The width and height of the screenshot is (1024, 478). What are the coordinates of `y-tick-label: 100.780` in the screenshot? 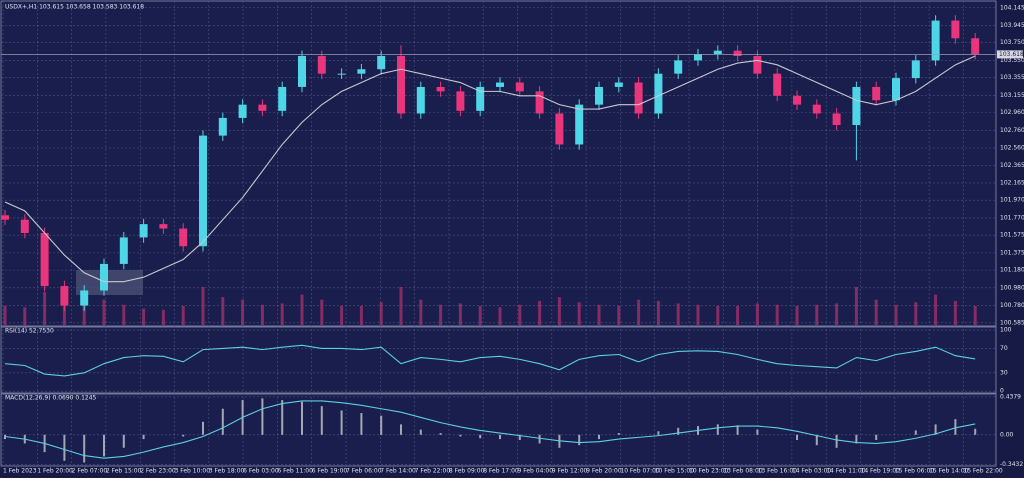 It's located at (1012, 305).